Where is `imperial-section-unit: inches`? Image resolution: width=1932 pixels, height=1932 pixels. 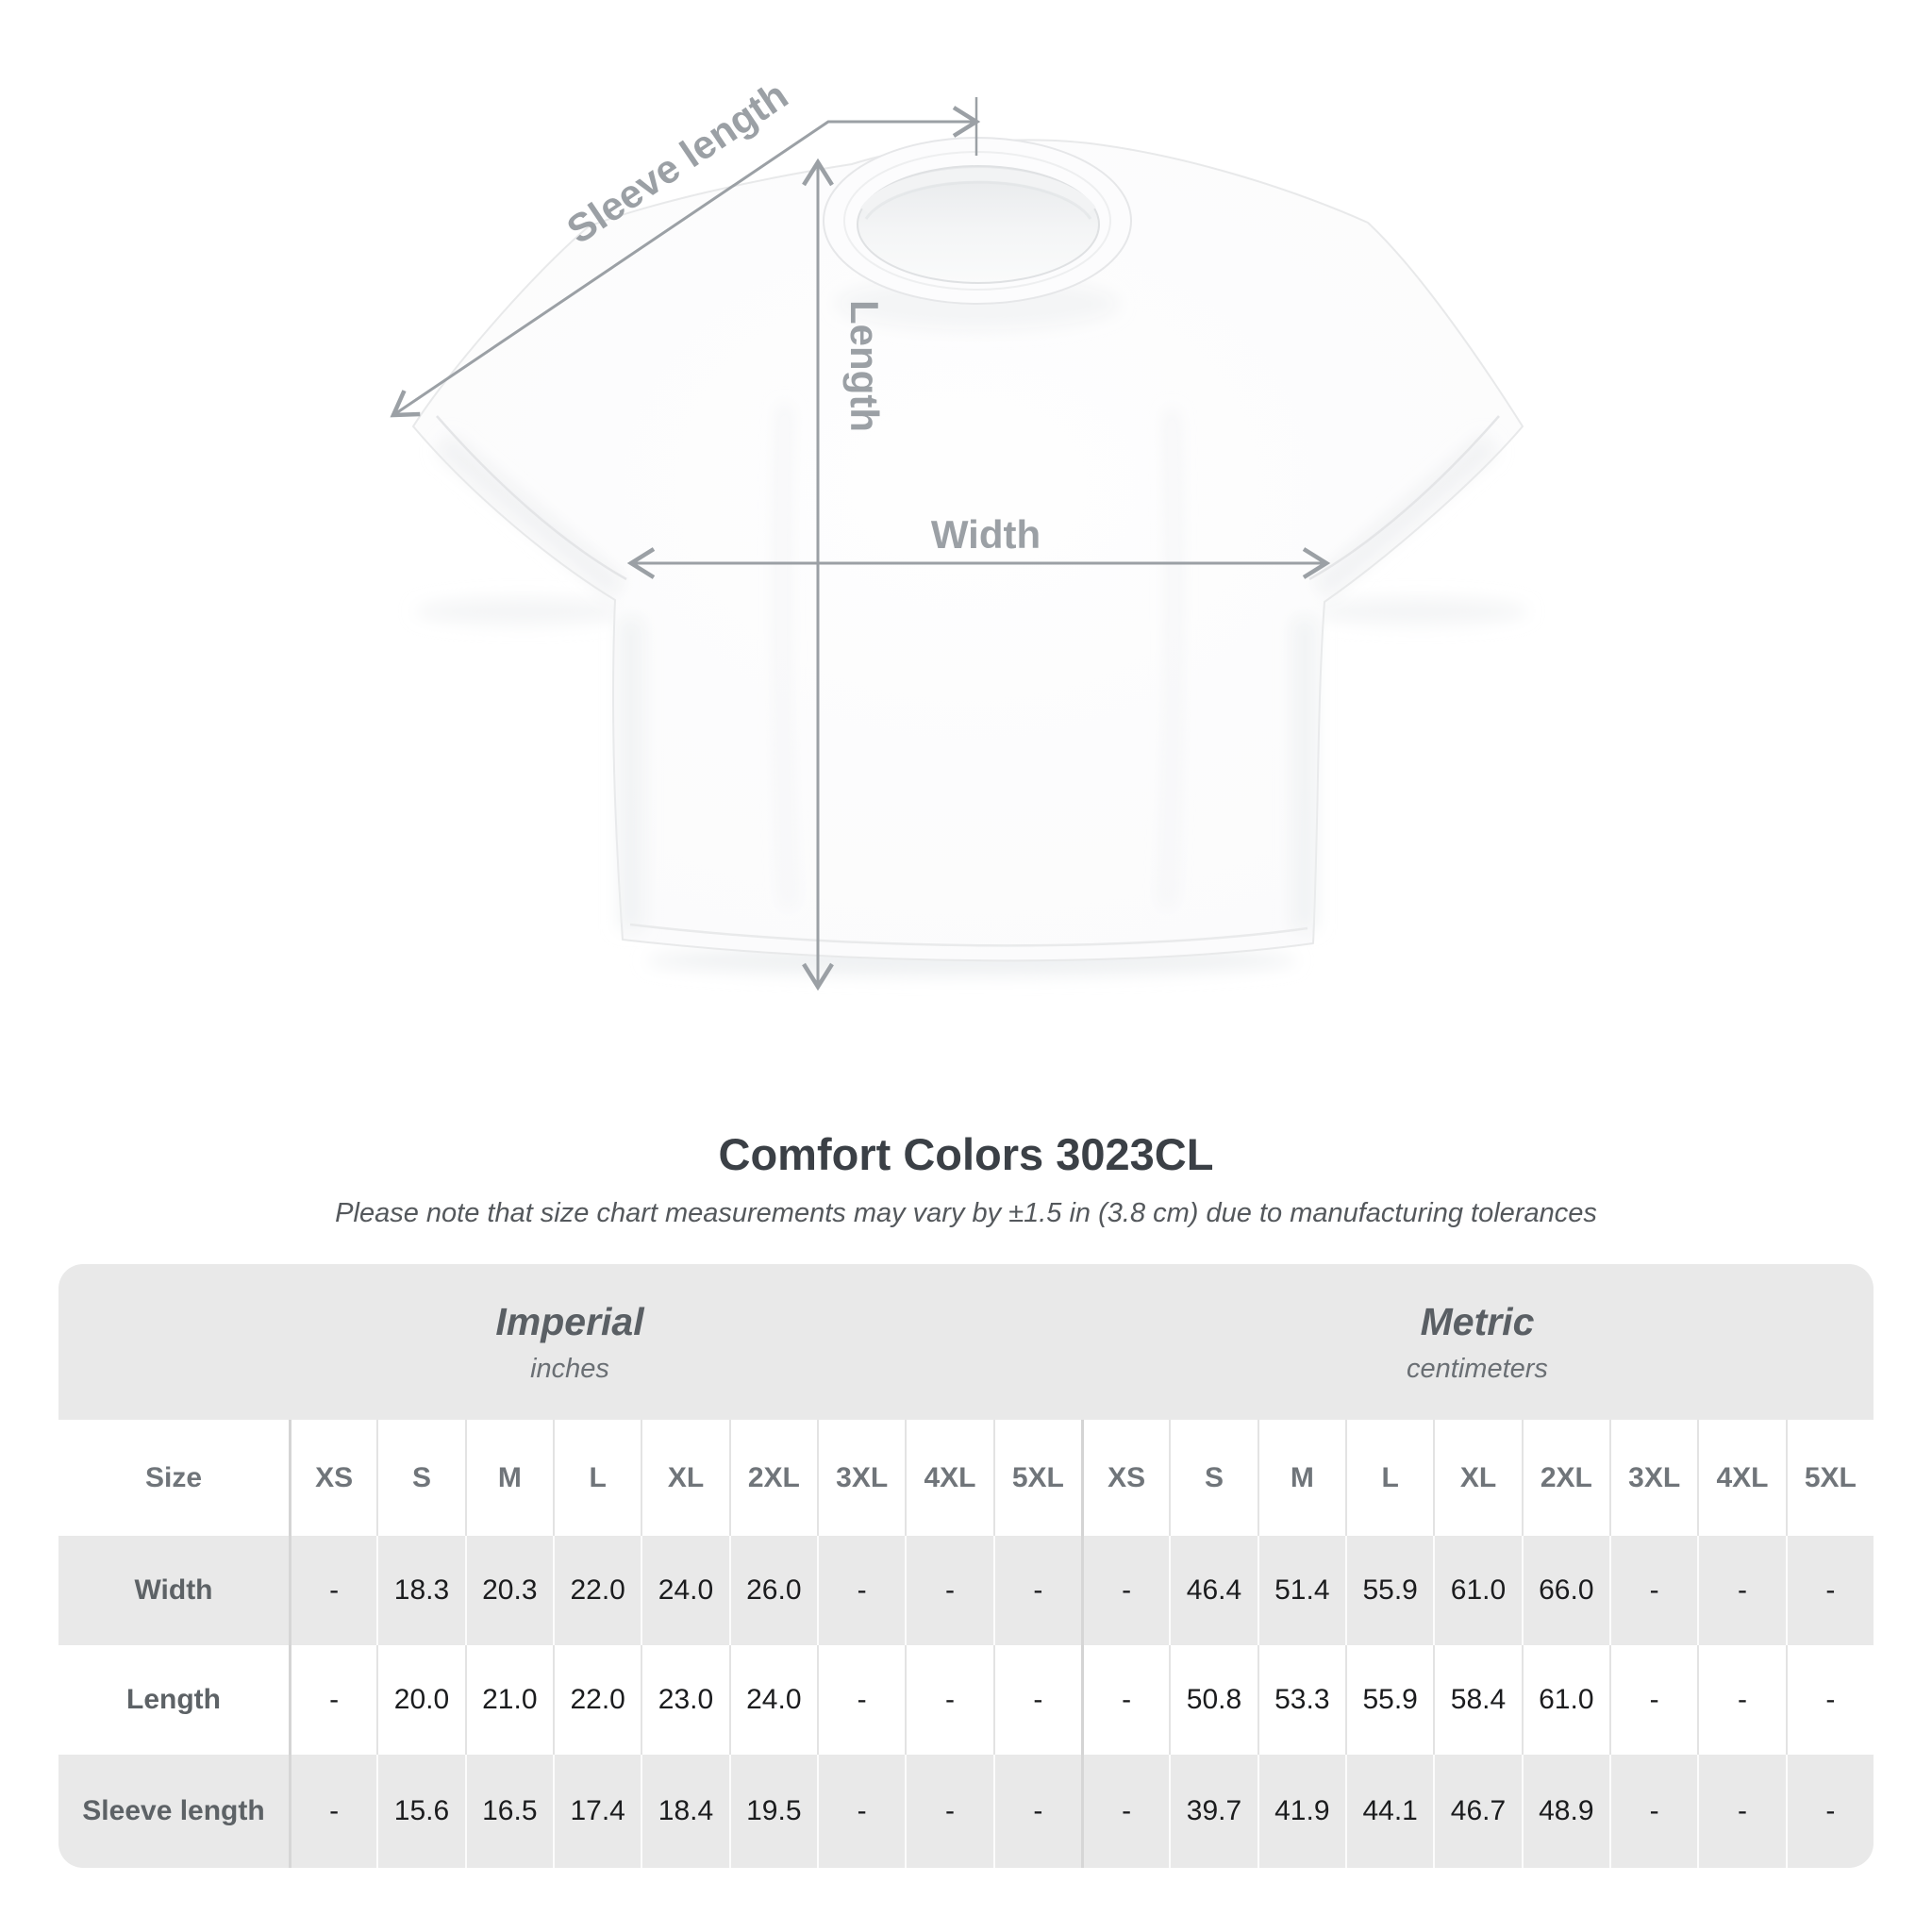 imperial-section-unit: inches is located at coordinates (569, 1368).